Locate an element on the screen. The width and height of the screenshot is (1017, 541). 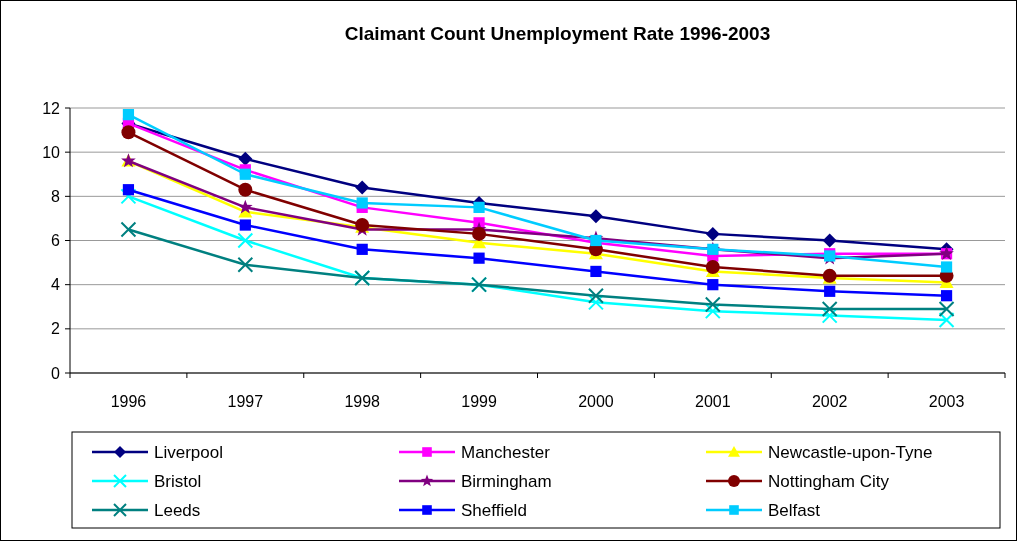
x-tick-label: 1997 is located at coordinates (245, 401).